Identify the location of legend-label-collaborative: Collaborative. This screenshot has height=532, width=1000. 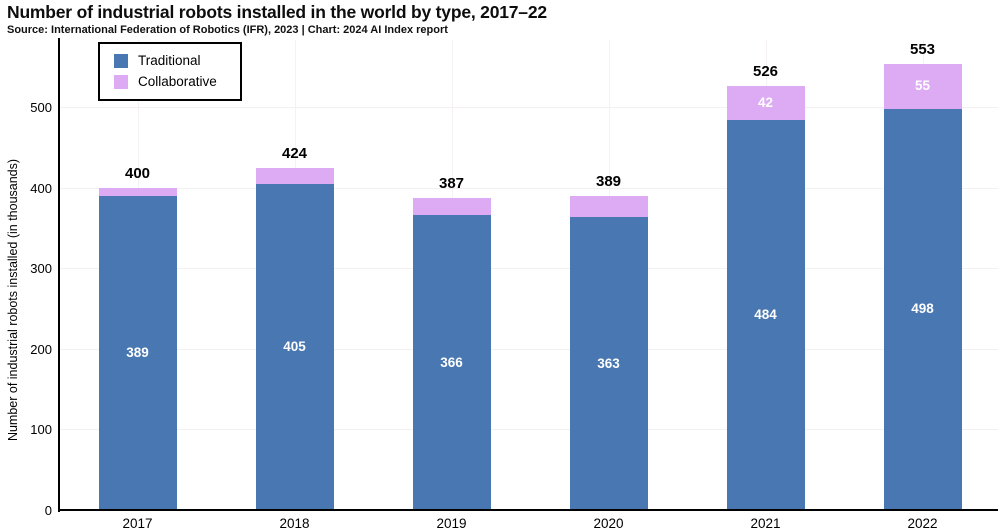
(177, 81).